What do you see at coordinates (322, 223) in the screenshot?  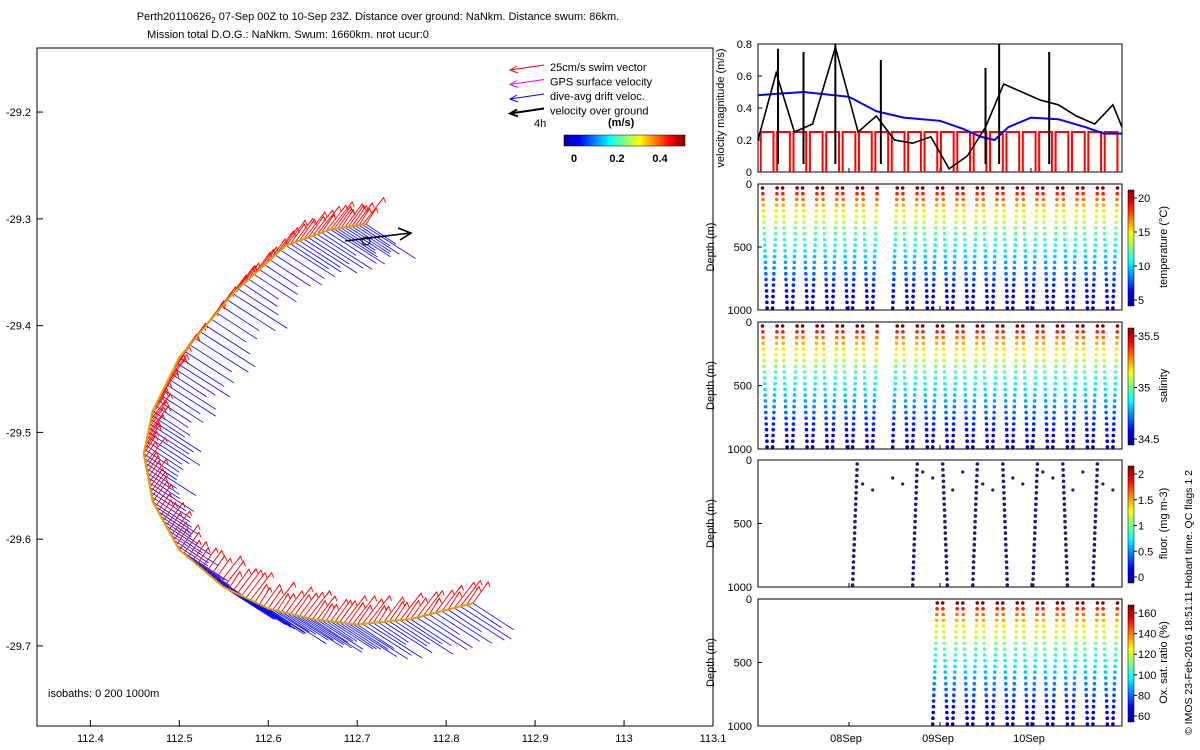 I see `swim-vector` at bounding box center [322, 223].